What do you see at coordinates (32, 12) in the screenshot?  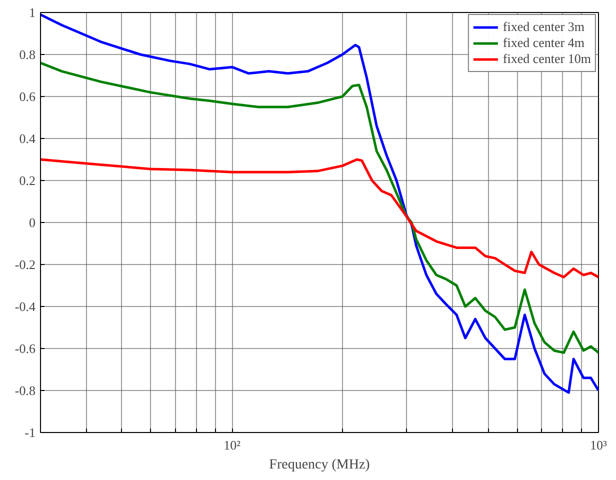 I see `y-tick-label: 1` at bounding box center [32, 12].